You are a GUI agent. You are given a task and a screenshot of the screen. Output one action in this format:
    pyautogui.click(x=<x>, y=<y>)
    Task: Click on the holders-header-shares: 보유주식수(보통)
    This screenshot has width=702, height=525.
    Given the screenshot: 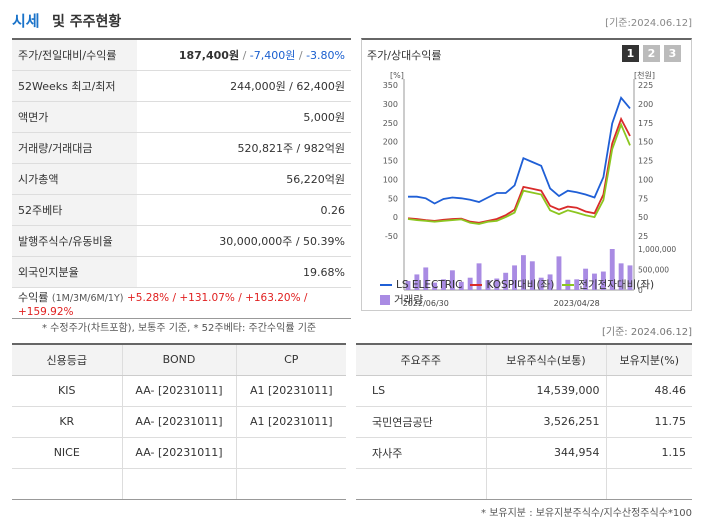 What is the action you would take?
    pyautogui.click(x=546, y=360)
    